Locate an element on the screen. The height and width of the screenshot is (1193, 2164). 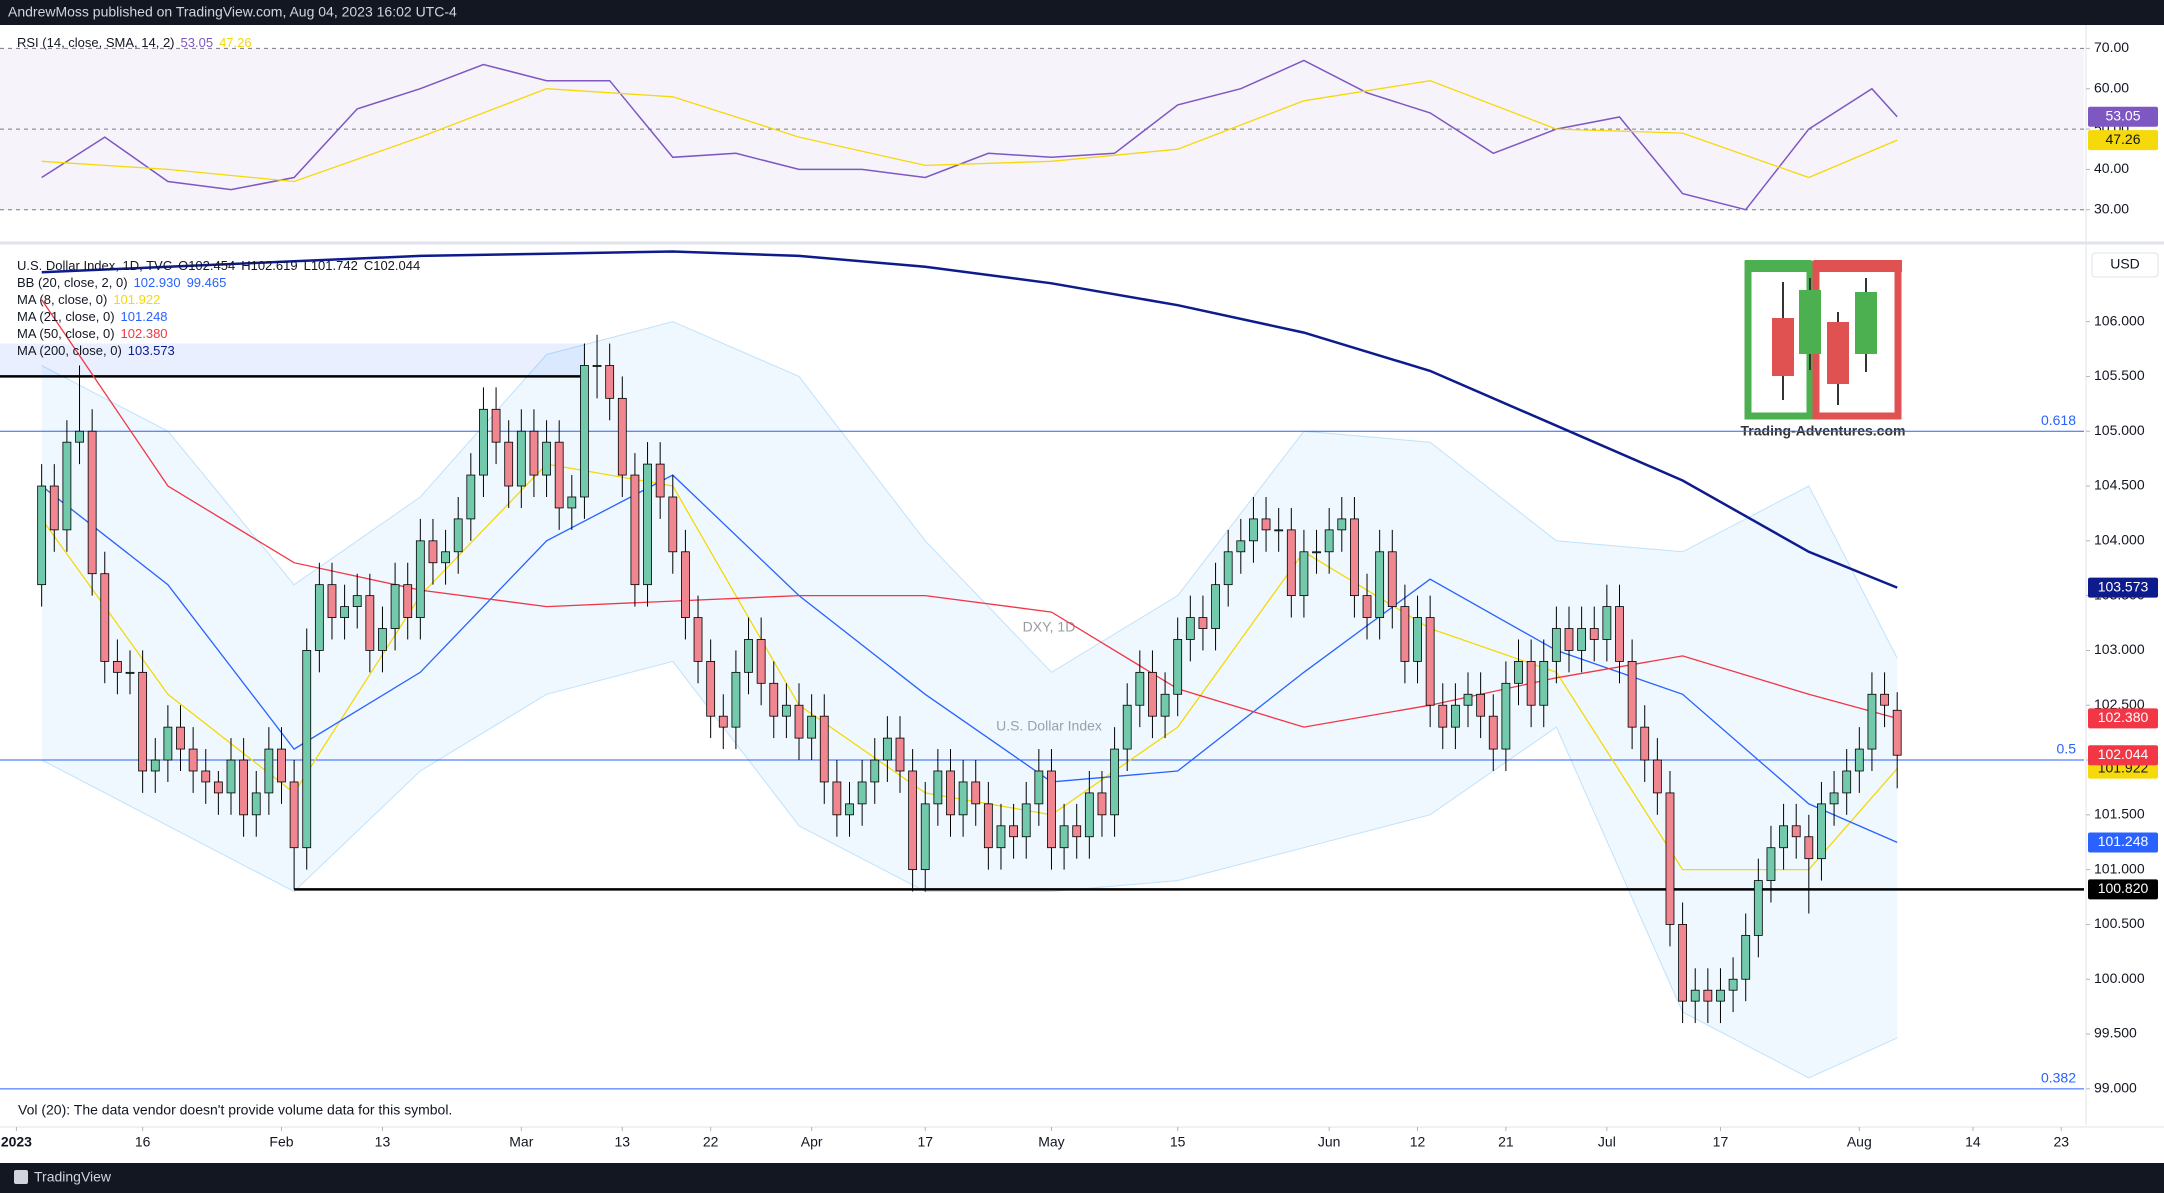
x-tick-label: 23 is located at coordinates (2061, 1142).